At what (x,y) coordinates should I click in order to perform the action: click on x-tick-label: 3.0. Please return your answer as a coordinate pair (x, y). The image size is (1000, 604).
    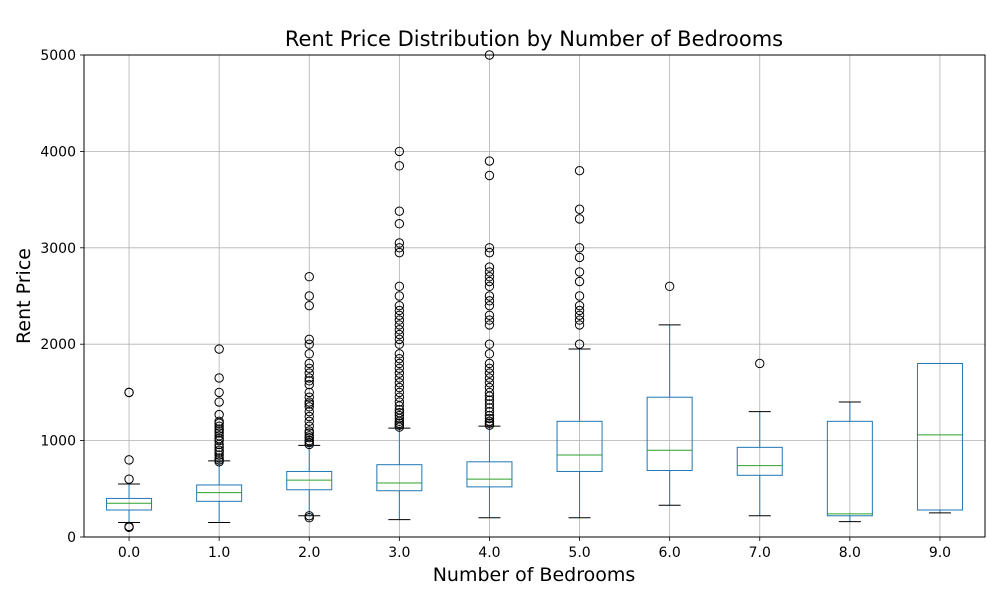
    Looking at the image, I should click on (399, 553).